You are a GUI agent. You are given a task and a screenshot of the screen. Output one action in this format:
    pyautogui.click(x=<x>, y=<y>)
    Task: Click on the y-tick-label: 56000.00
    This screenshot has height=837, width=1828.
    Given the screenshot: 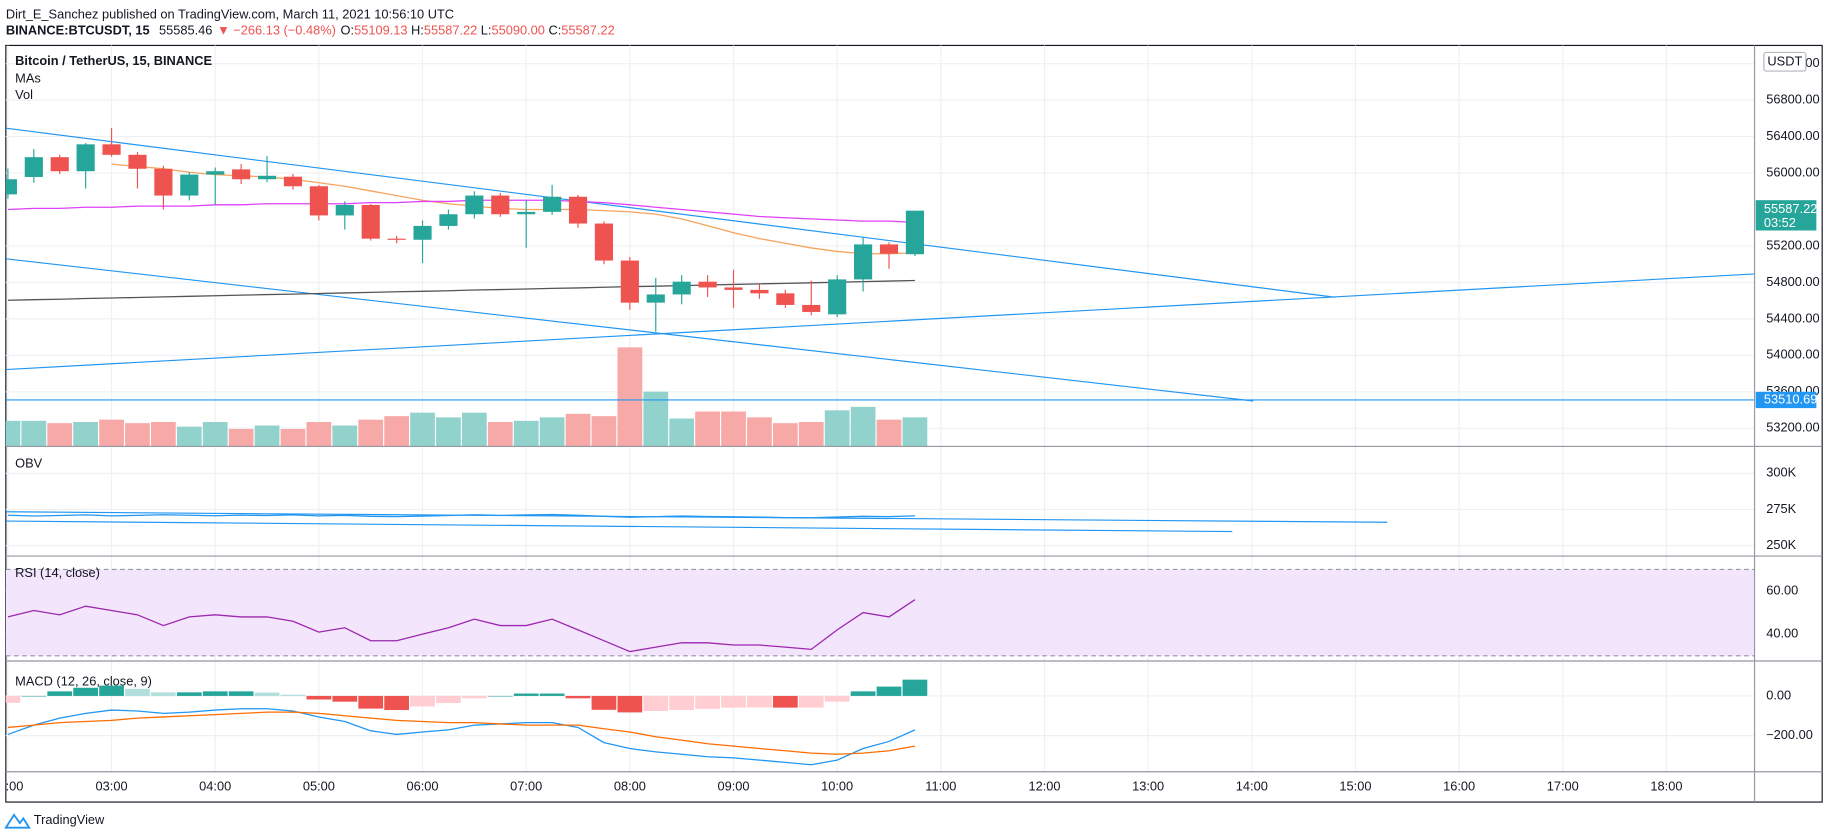 What is the action you would take?
    pyautogui.click(x=1792, y=171)
    